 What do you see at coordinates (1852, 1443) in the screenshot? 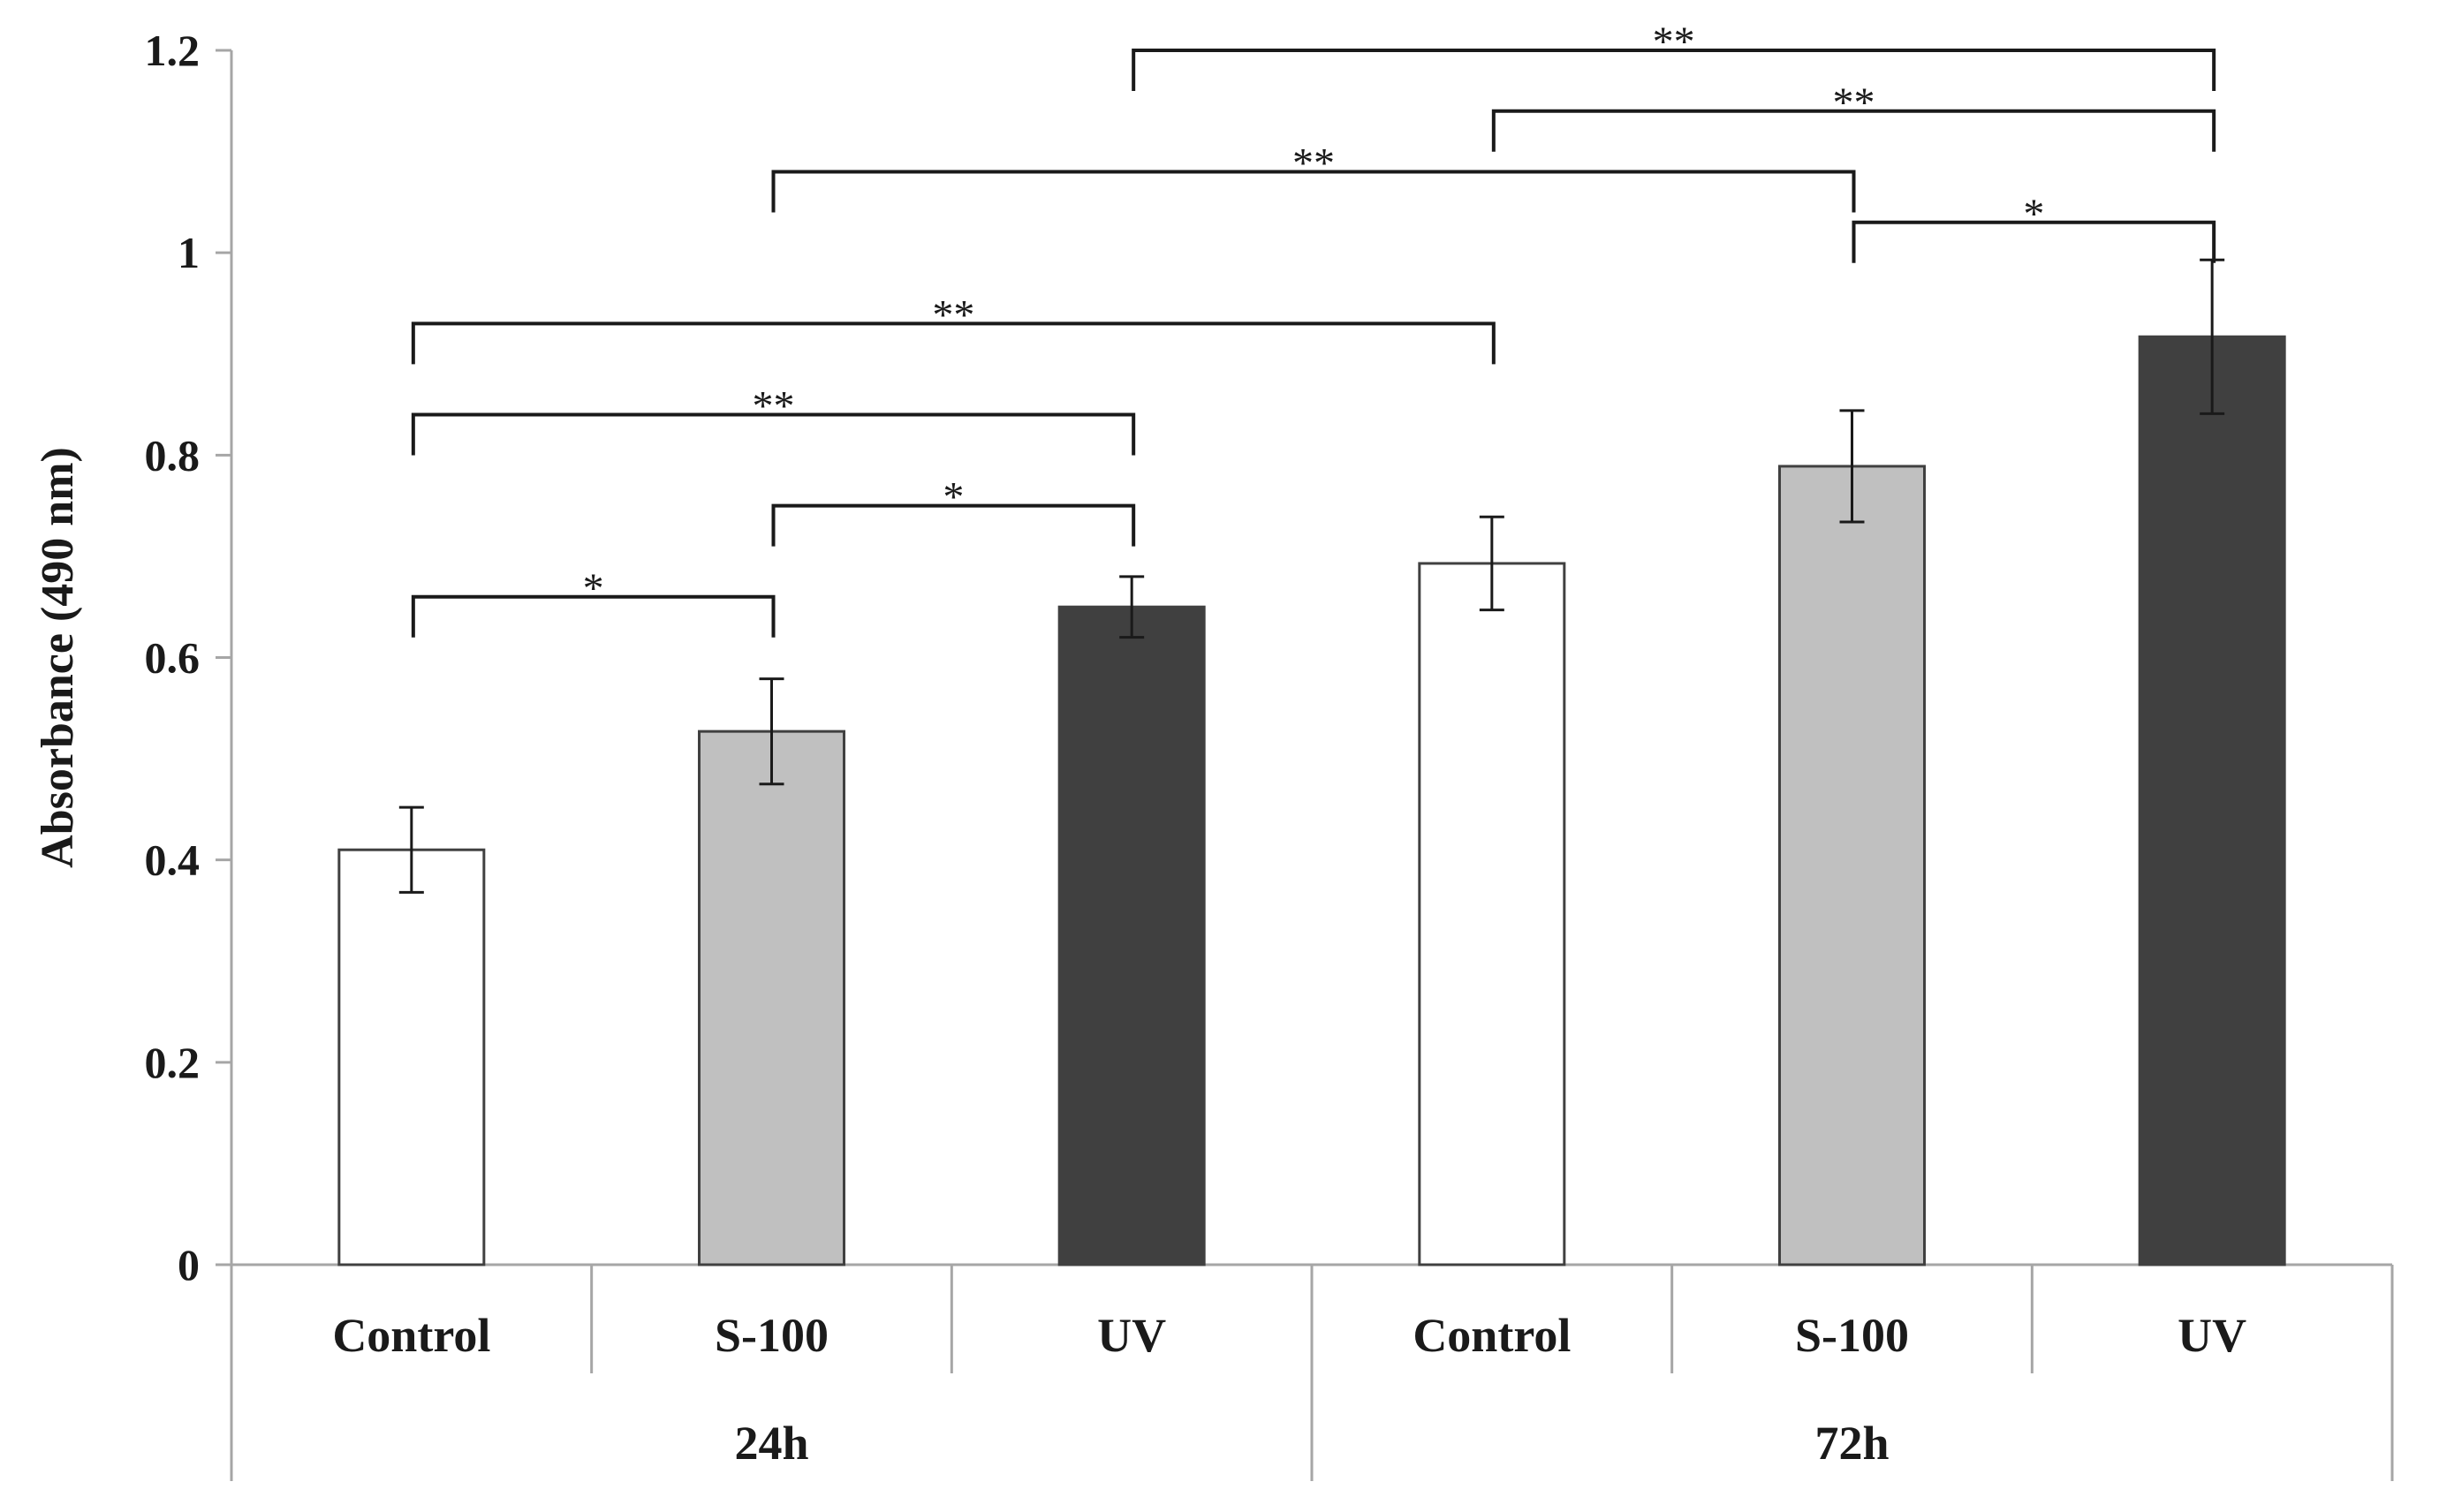
I see `x-group-label: 72h` at bounding box center [1852, 1443].